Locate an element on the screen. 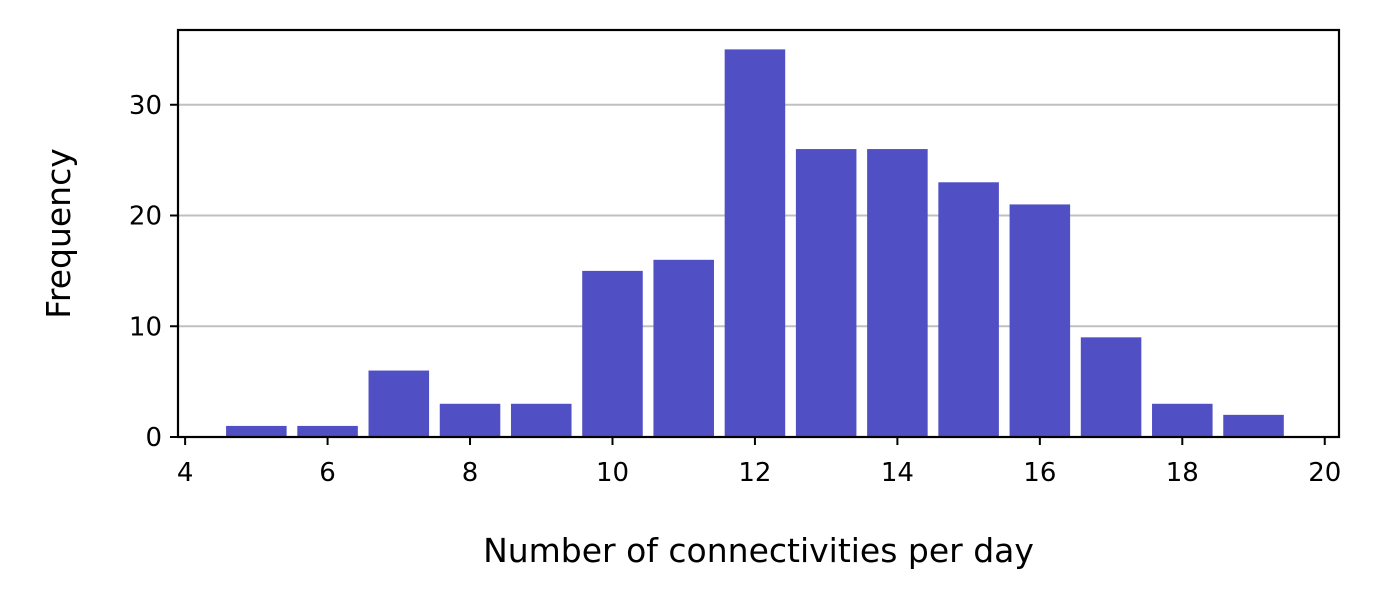  x-tick-label-1: 6 is located at coordinates (327, 473).